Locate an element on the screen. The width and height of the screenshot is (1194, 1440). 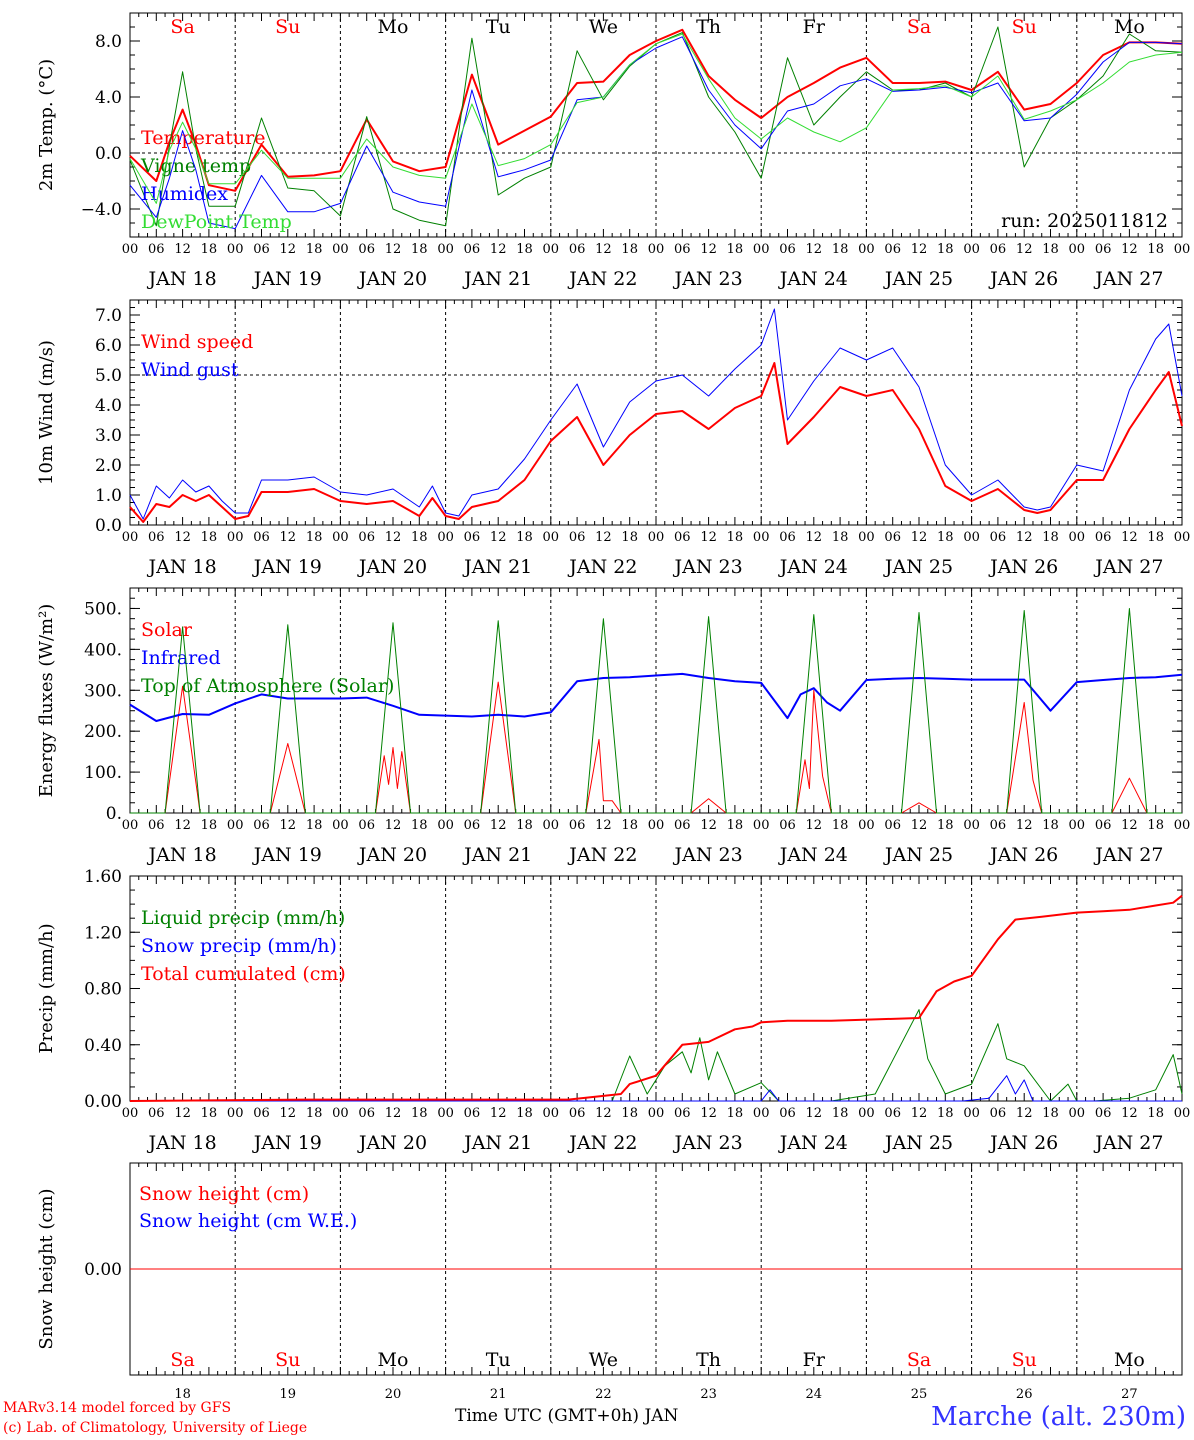
y-tick-label: 0.00 is located at coordinates (103, 1102).